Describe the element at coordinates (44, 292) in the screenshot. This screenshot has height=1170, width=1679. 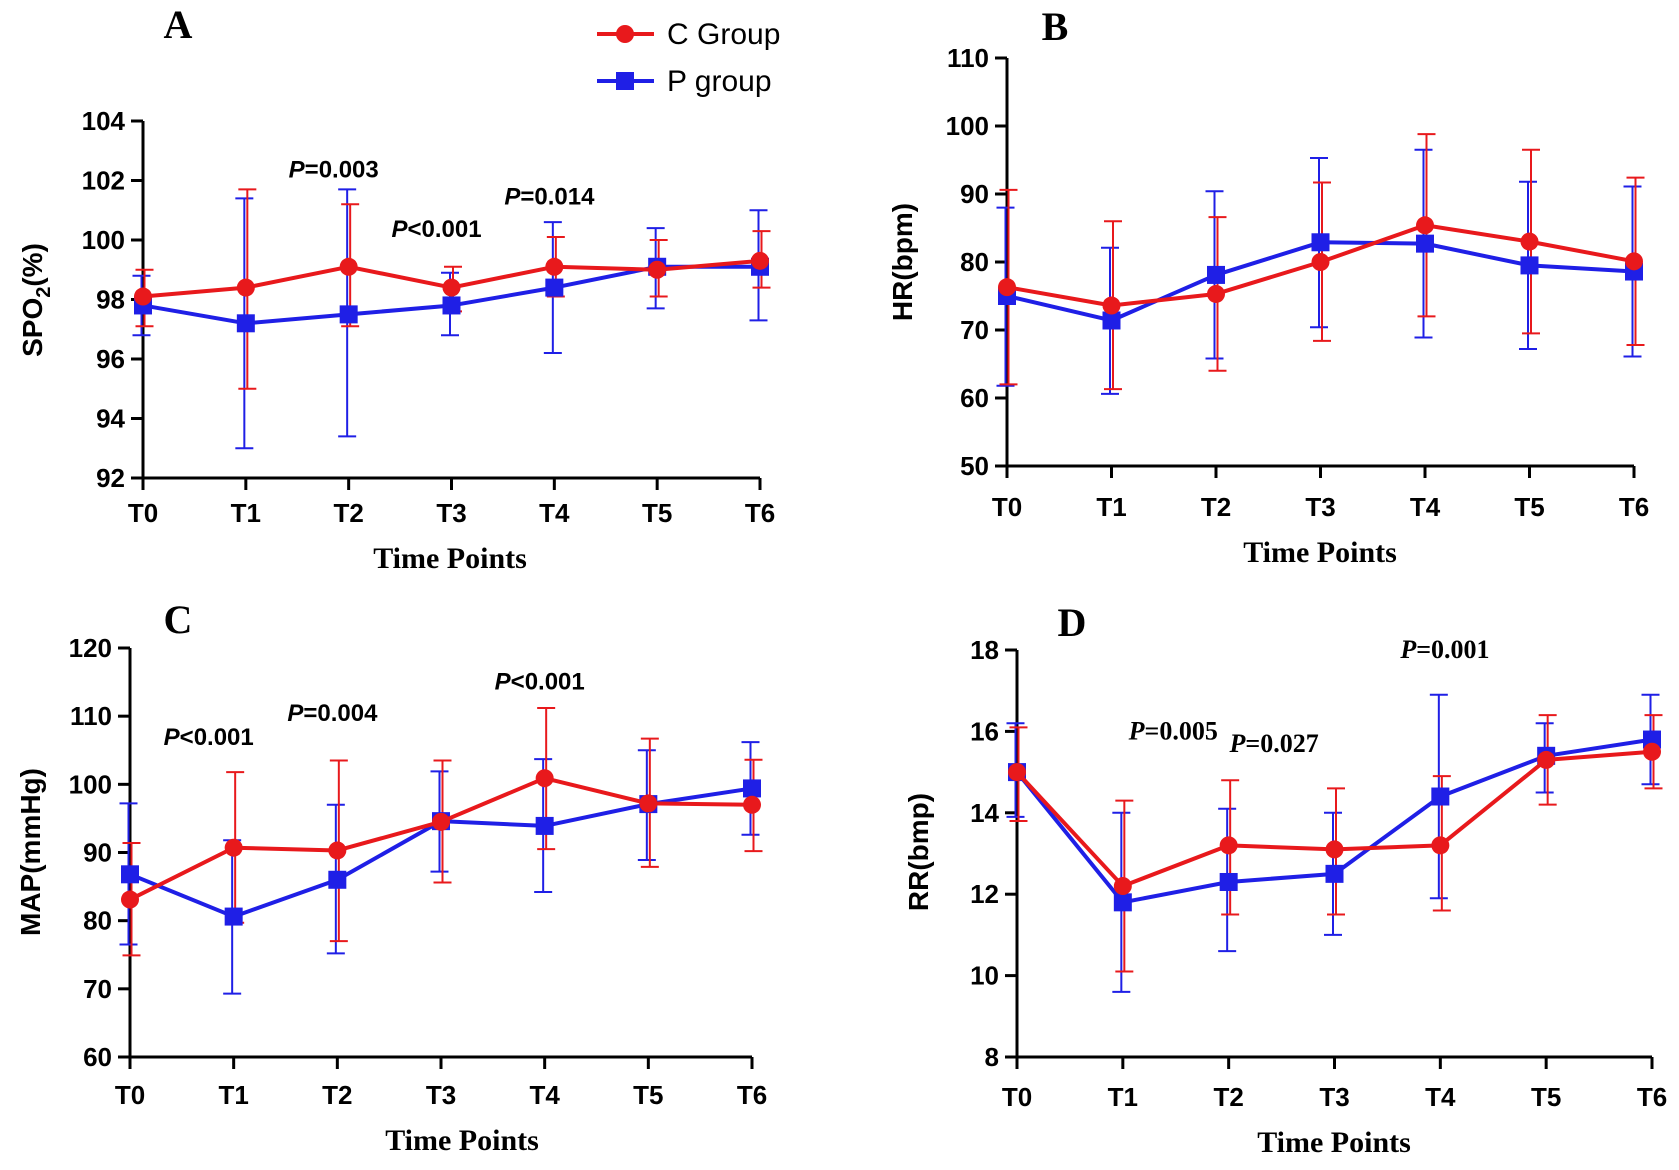
I see `y-label-subscript: 2` at that location.